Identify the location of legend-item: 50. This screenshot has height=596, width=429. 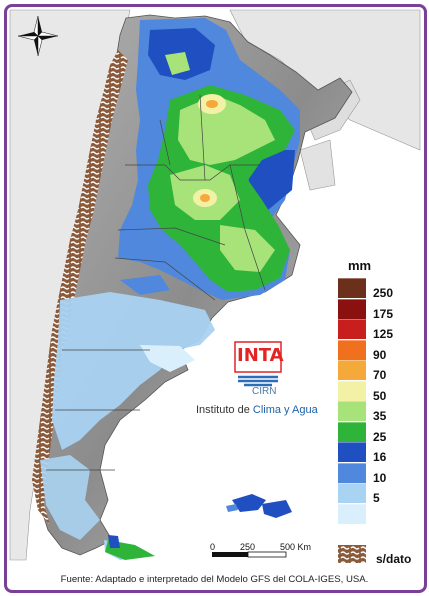
(378, 391).